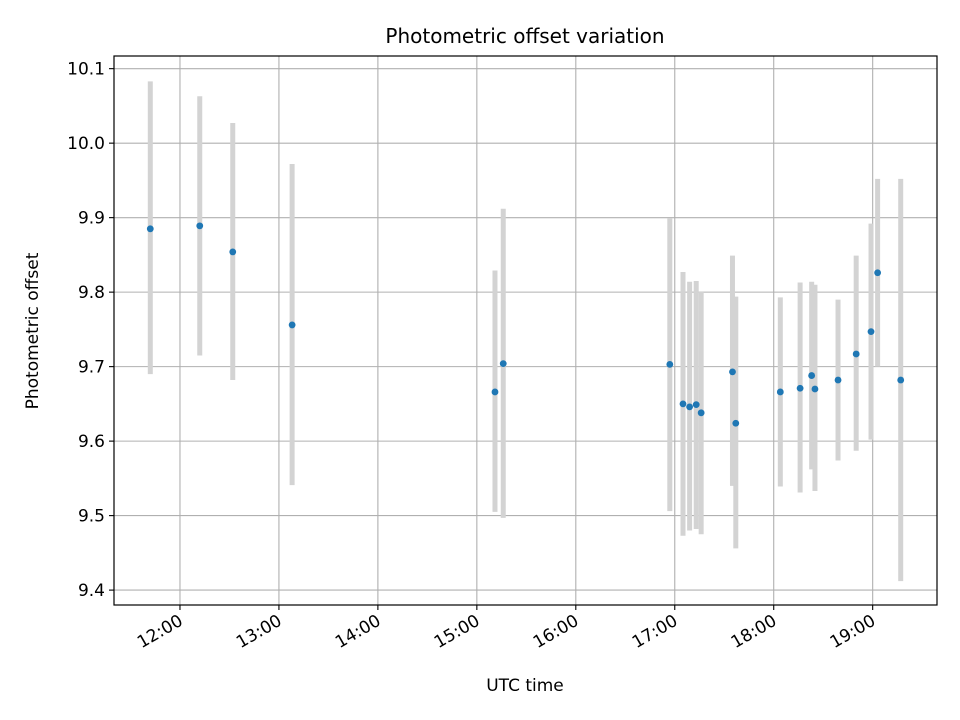 The width and height of the screenshot is (960, 720). Describe the element at coordinates (91, 368) in the screenshot. I see `y-tick-label: 9.7` at that location.